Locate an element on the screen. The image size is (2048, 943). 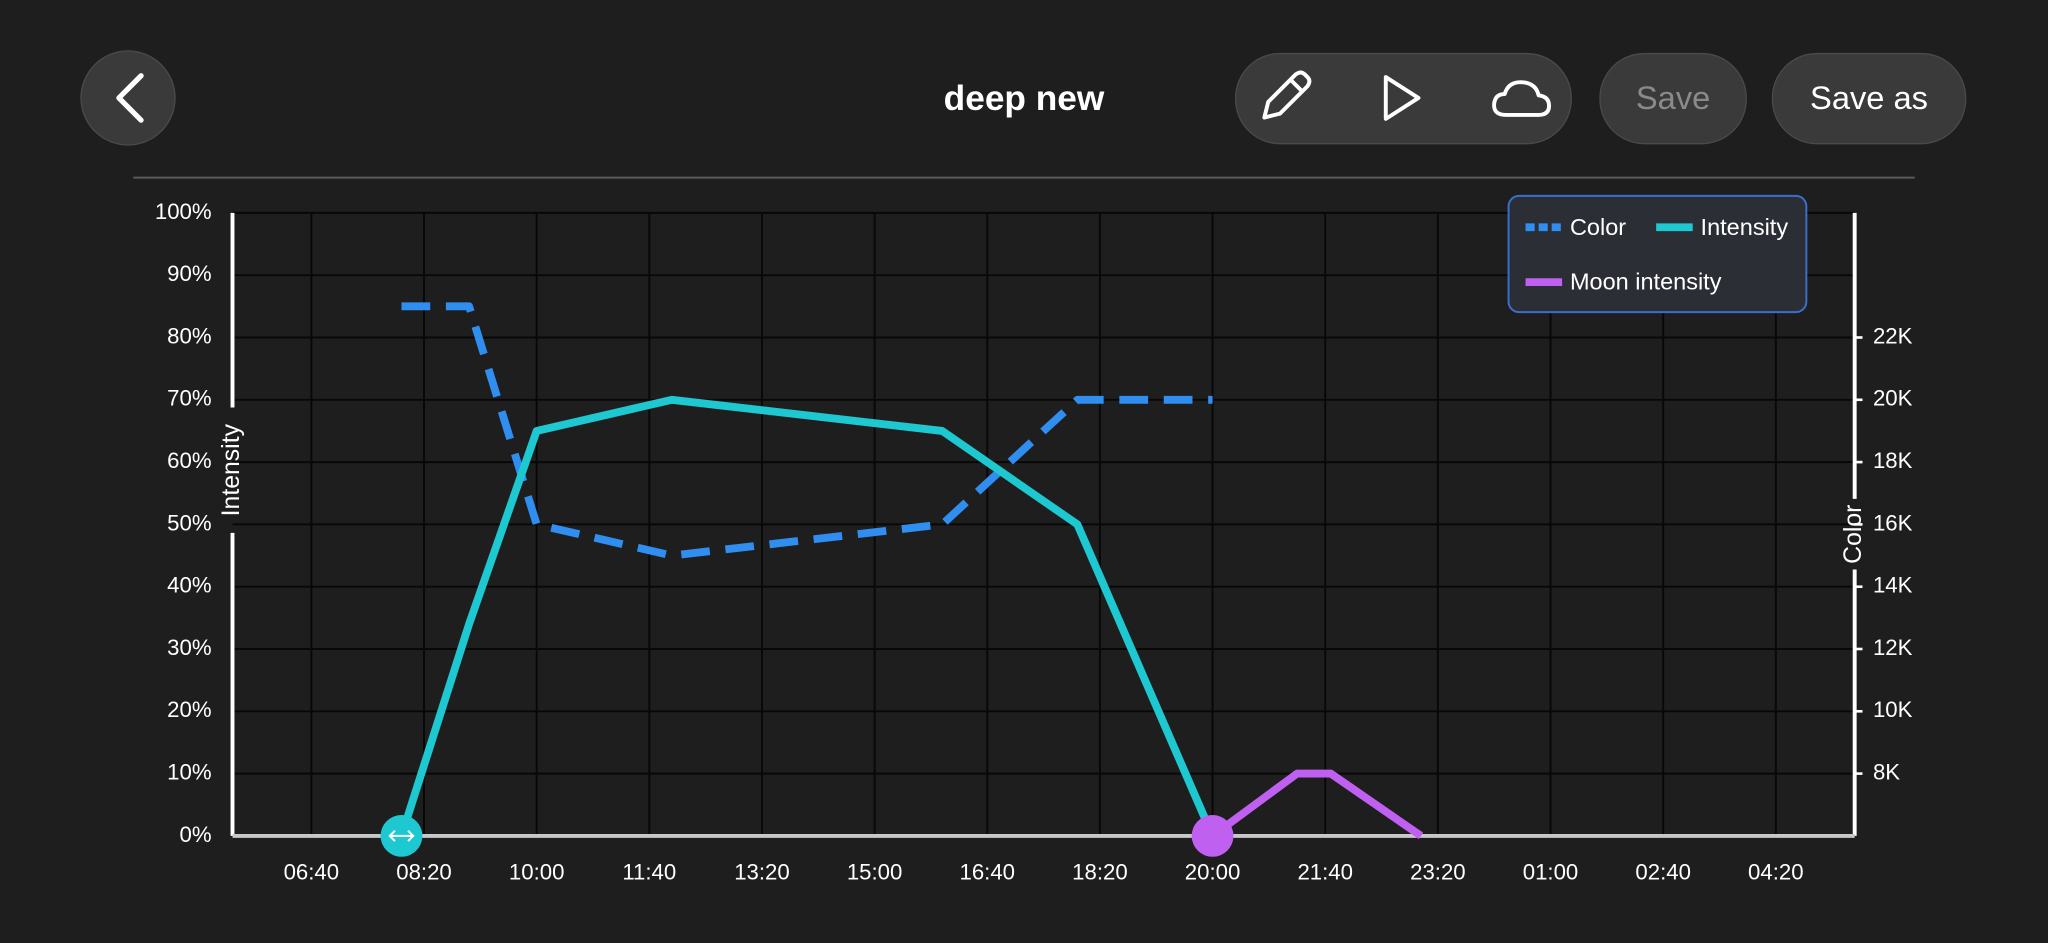
y-tick-label: 20% is located at coordinates (189, 709).